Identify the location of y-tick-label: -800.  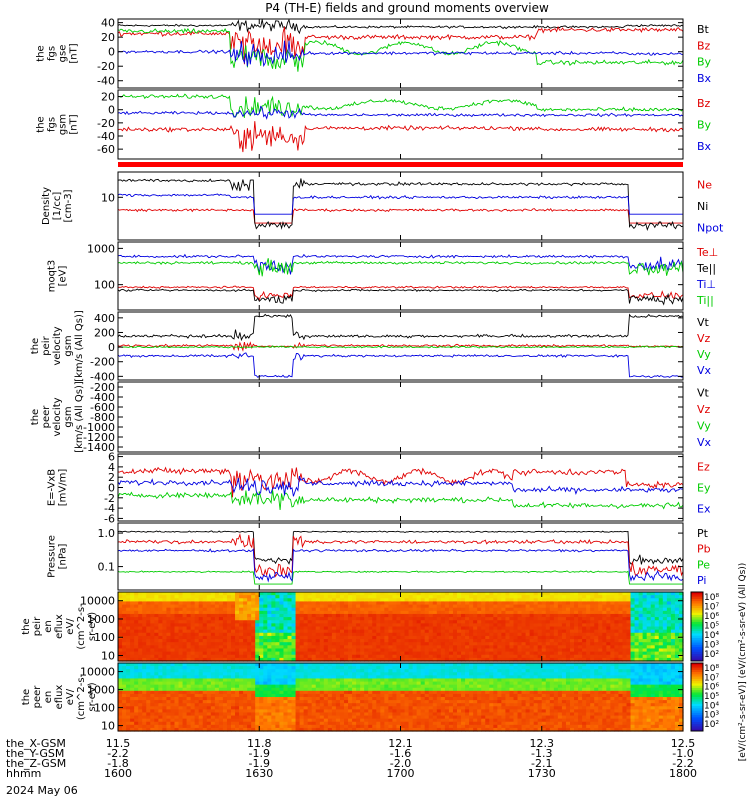
(102, 417).